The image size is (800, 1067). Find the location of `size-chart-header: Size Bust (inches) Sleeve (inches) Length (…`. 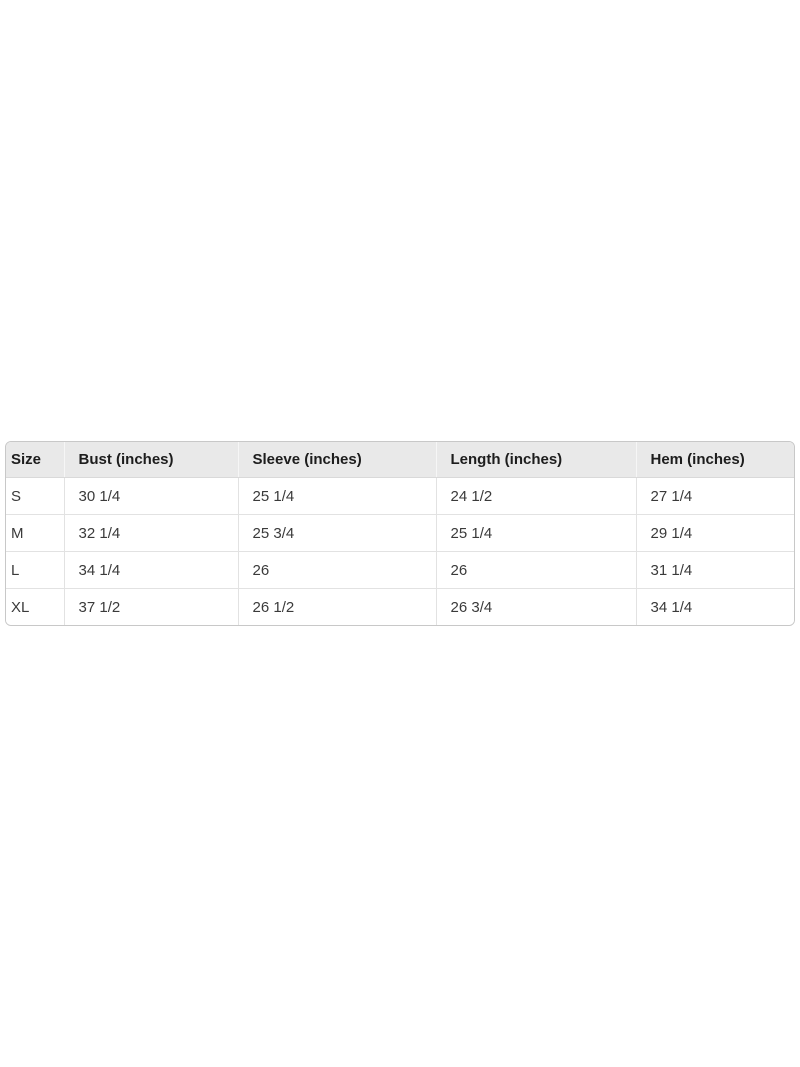

size-chart-header: Size Bust (inches) Sleeve (inches) Length (… is located at coordinates (400, 460).